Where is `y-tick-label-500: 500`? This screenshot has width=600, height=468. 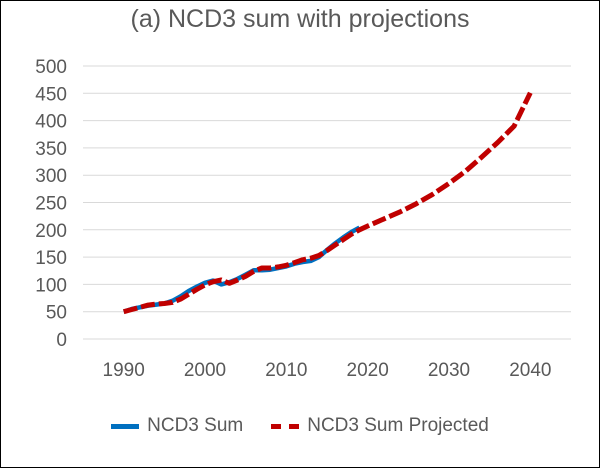
y-tick-label-500: 500 is located at coordinates (51, 67).